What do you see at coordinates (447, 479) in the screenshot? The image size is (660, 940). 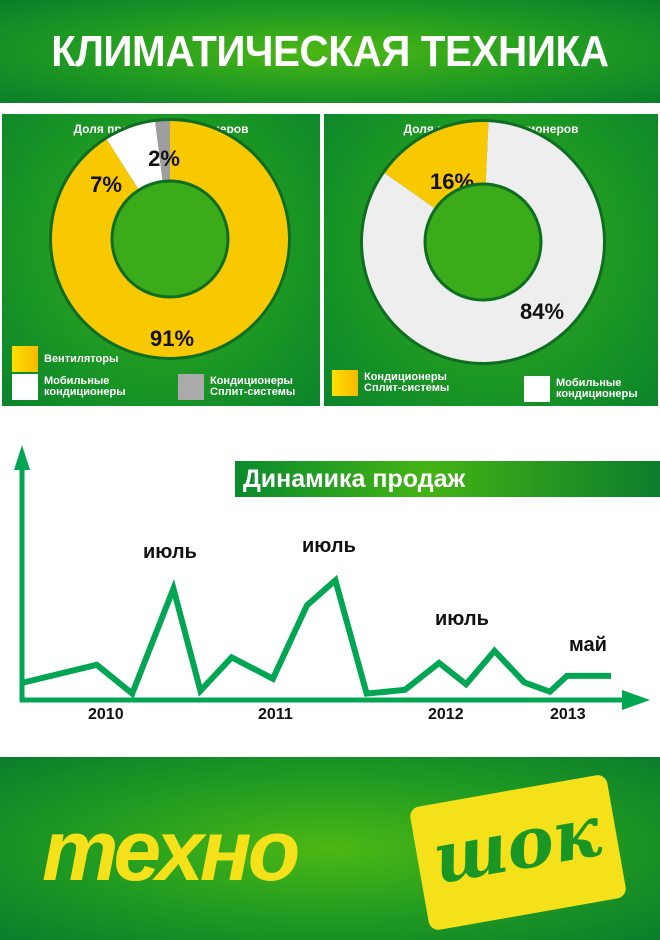 I see `line-chart-title: Динамика продаж` at bounding box center [447, 479].